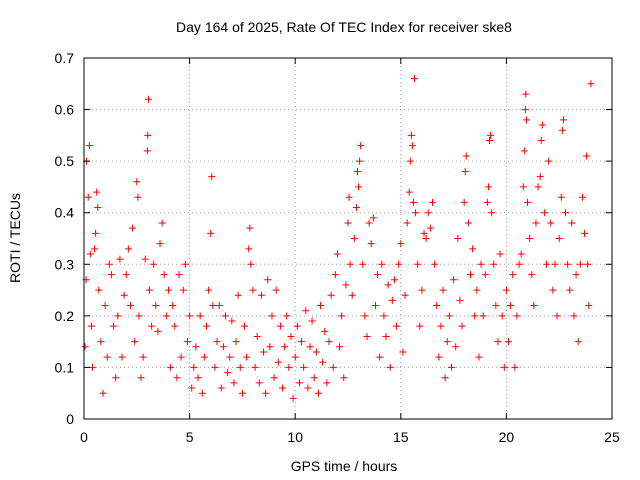 This screenshot has width=640, height=480. What do you see at coordinates (65, 110) in the screenshot?
I see `y-tick-label: 0.6` at bounding box center [65, 110].